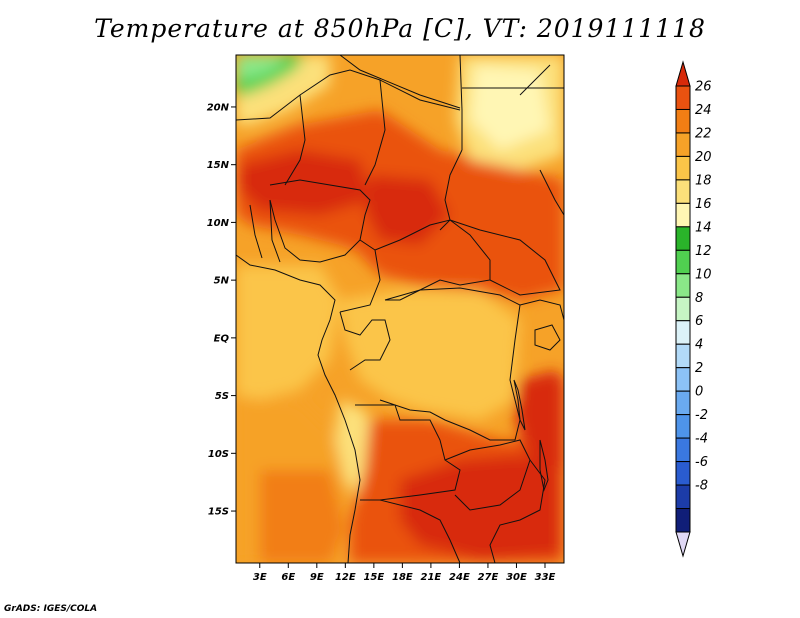  I want to click on field-lake-tanganyika-hot, so click(539, 420).